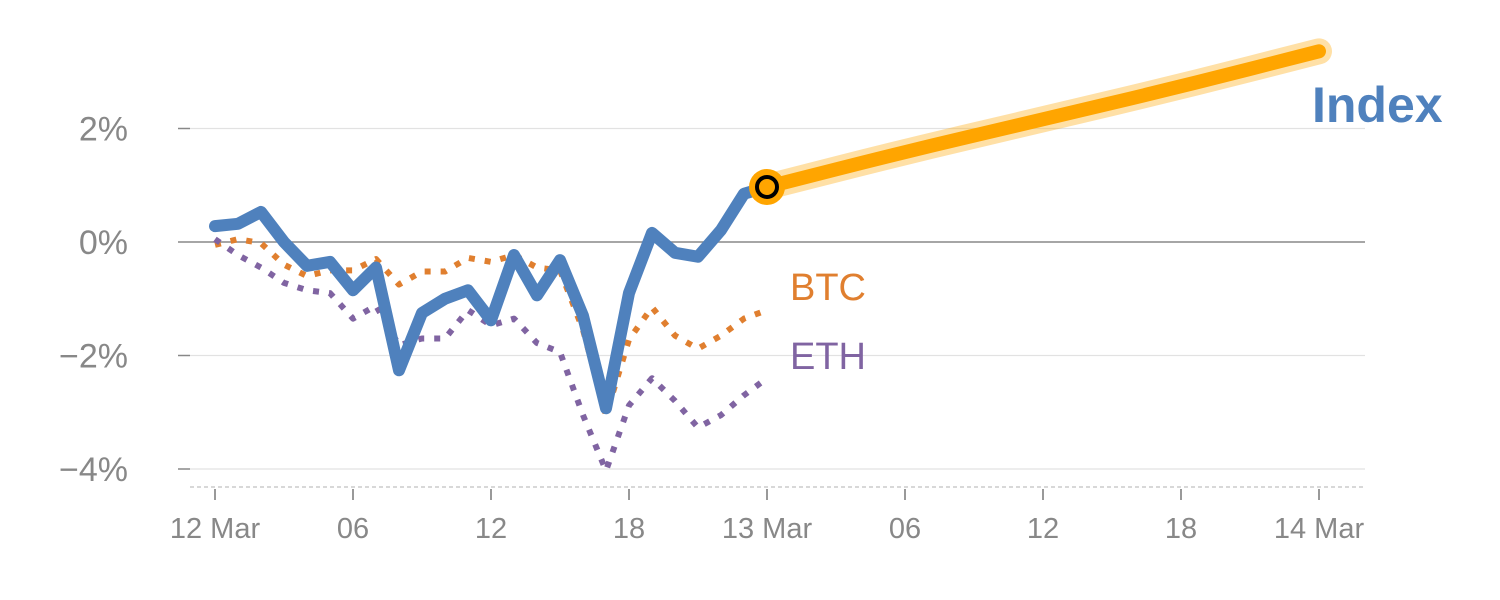 This screenshot has height=600, width=1500. I want to click on series-line-index, so click(491, 297).